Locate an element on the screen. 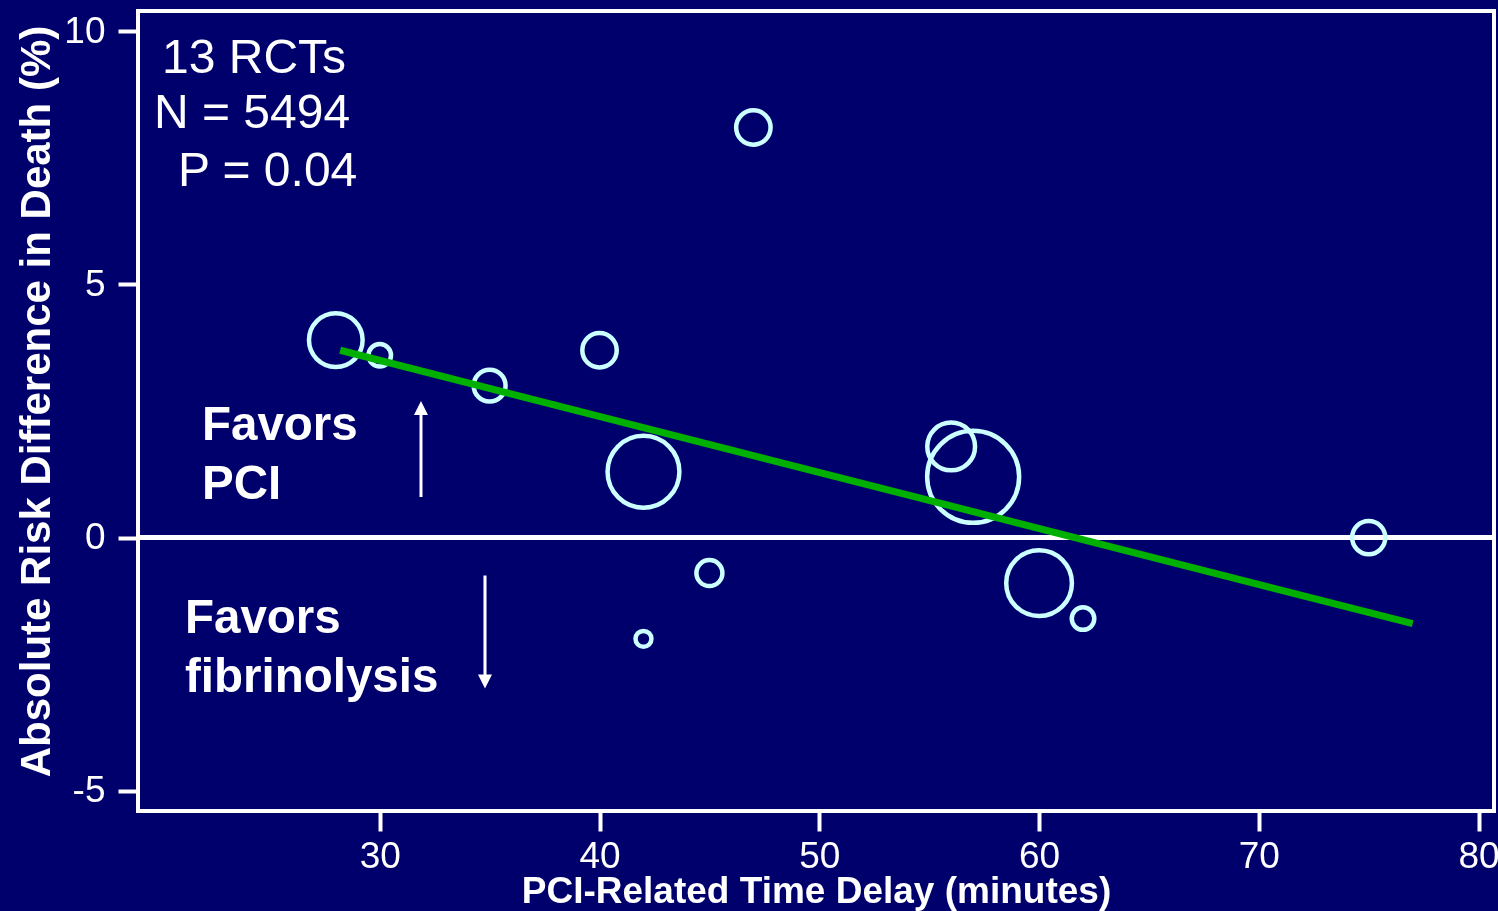 This screenshot has height=911, width=1498. y-tick-label: 5 is located at coordinates (95, 283).